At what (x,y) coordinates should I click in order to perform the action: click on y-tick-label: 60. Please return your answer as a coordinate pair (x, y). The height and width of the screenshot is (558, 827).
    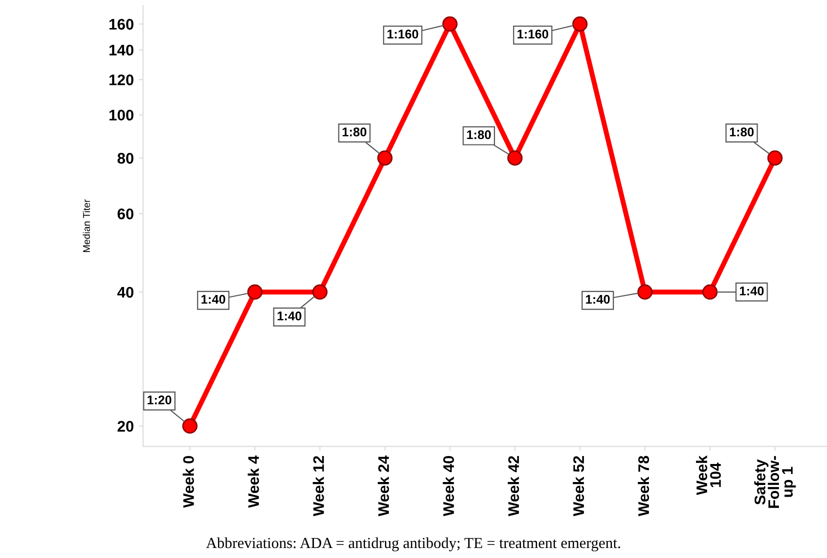
    Looking at the image, I should click on (126, 214).